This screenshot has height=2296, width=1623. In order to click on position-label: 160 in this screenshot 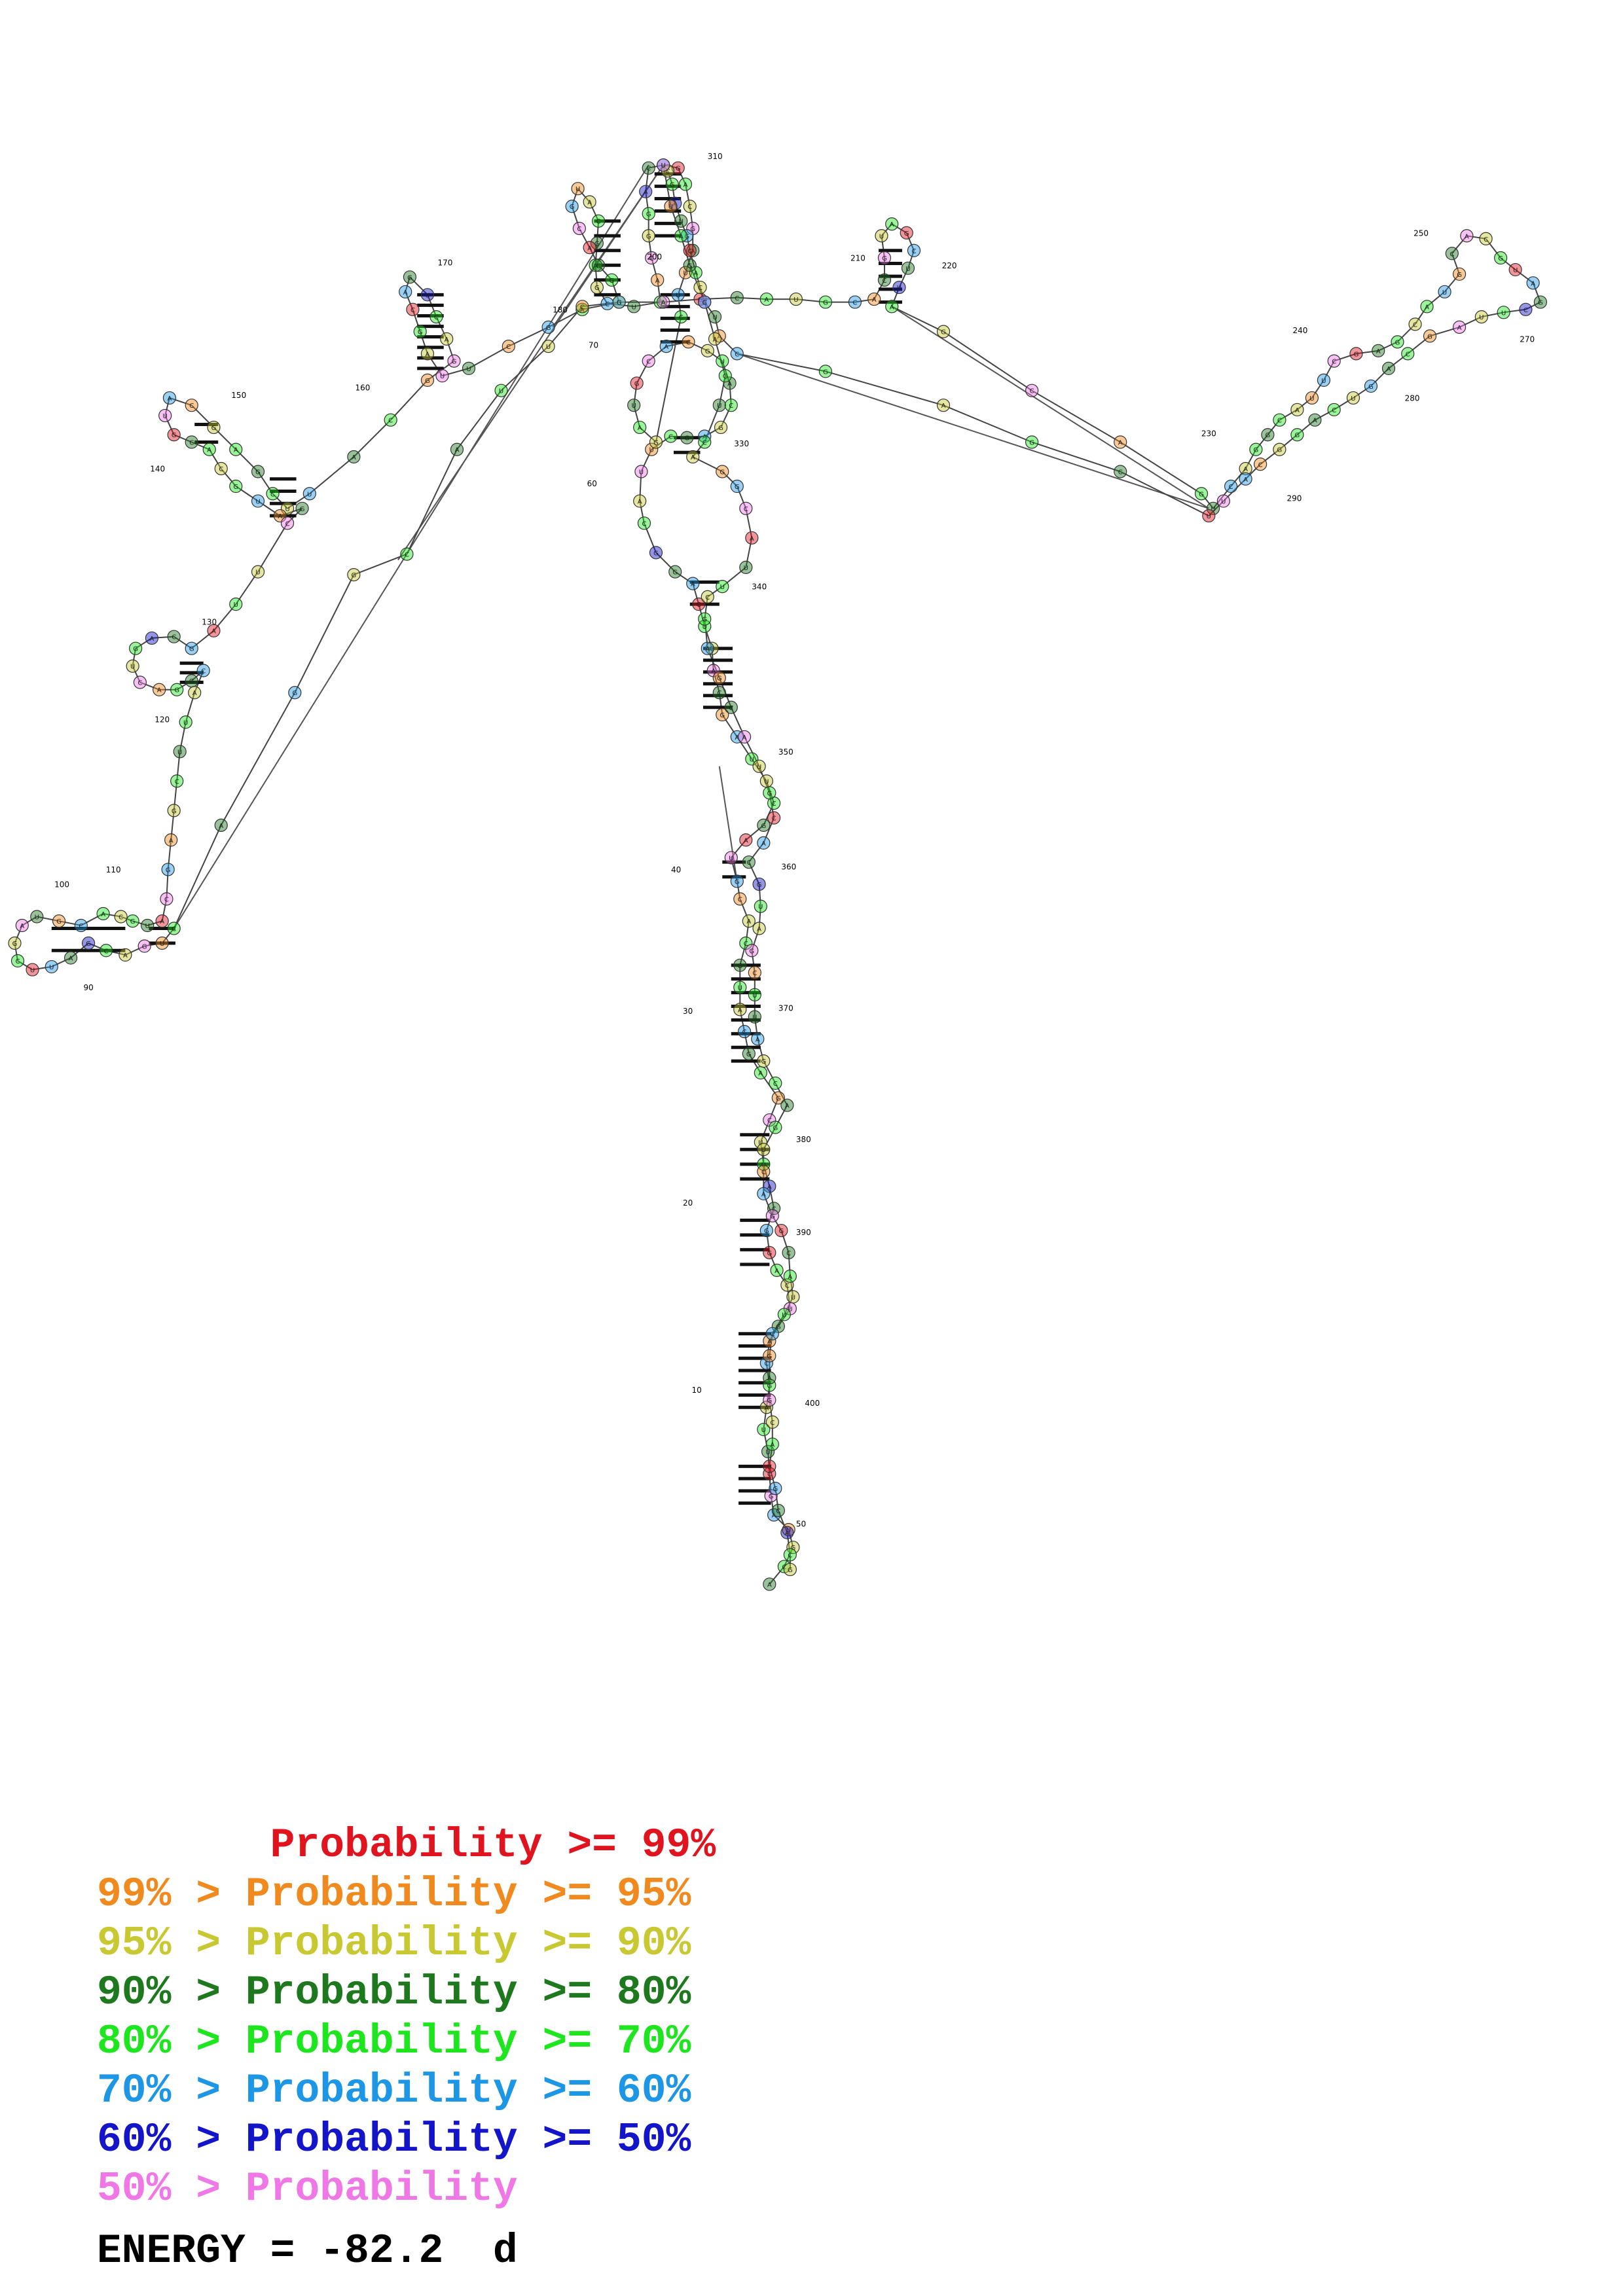, I will do `click(362, 388)`.